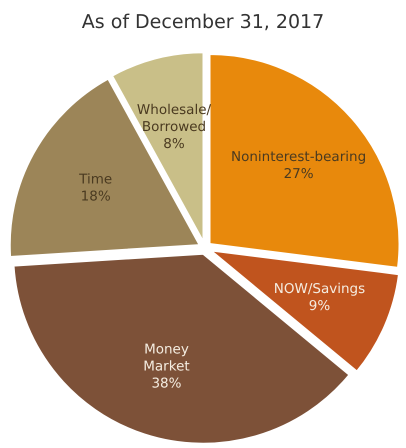  Describe the element at coordinates (298, 156) in the screenshot. I see `slice-label: Noninterest-bearing` at that location.